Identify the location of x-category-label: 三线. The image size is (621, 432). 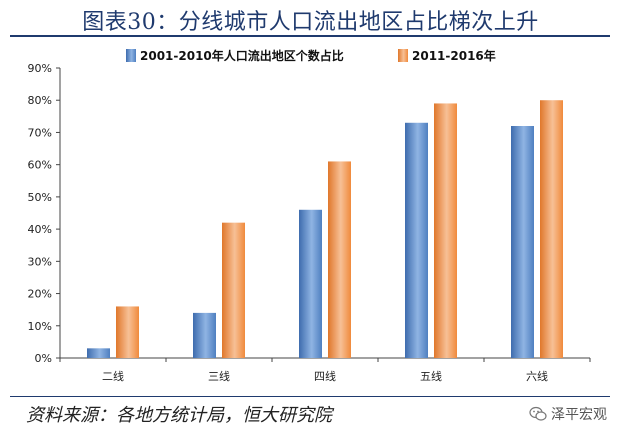
(219, 376).